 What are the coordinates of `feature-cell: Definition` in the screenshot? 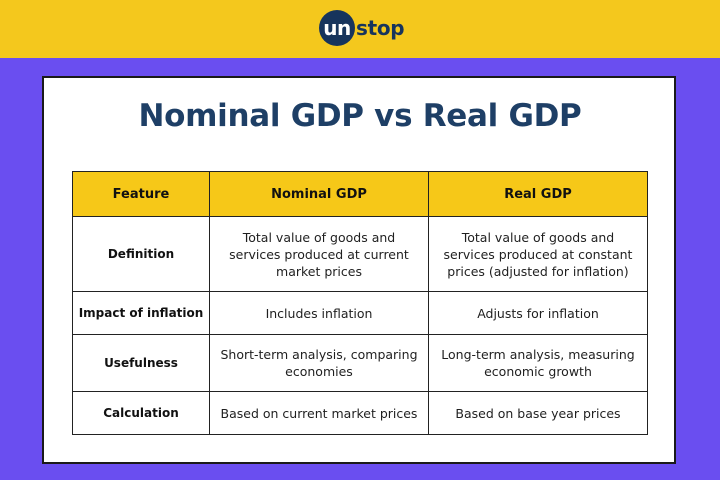 It's located at (141, 254).